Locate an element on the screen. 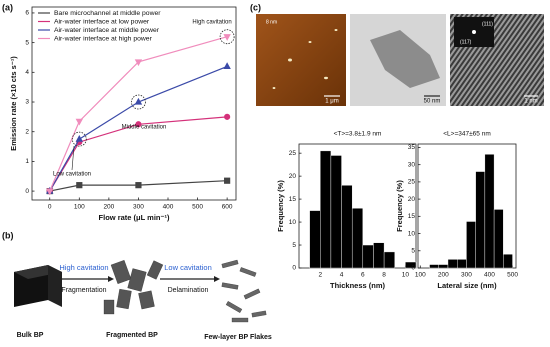 Image resolution: width=550 pixels, height=347 pixels. step-label: Low cavitation is located at coordinates (188, 267).